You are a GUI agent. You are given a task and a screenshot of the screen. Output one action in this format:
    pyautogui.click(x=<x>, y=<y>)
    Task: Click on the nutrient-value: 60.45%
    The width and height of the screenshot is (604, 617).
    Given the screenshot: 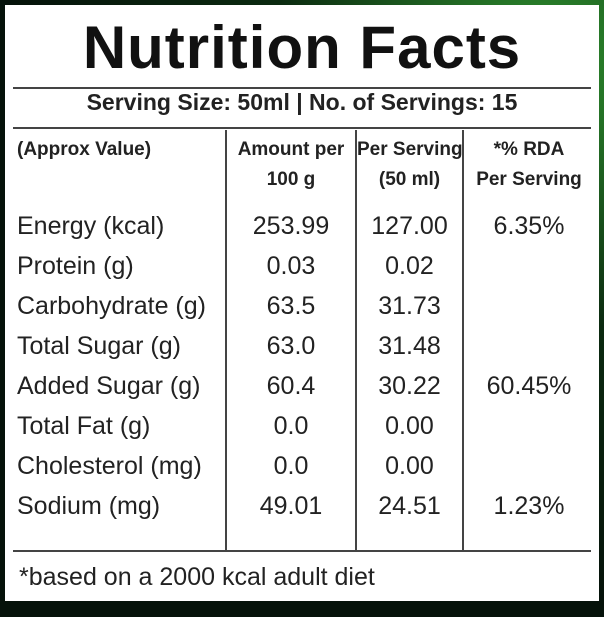 What is the action you would take?
    pyautogui.click(x=529, y=386)
    